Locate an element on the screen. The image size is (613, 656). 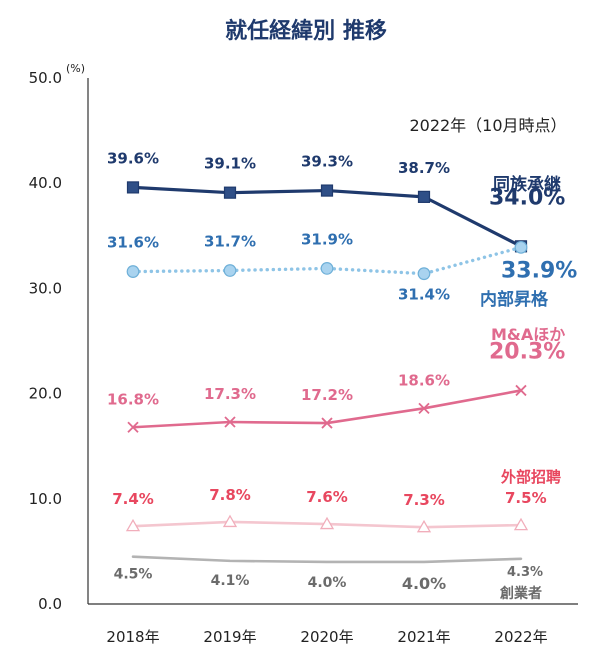
series-1: 31.6% 31.7% 31.9% 31.4% 33.9% 内部昇格 is located at coordinates (342, 270).